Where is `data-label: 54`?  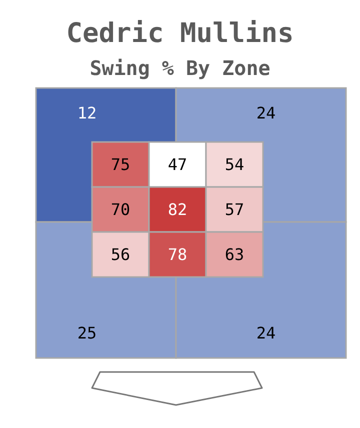
data-label: 54 is located at coordinates (234, 164).